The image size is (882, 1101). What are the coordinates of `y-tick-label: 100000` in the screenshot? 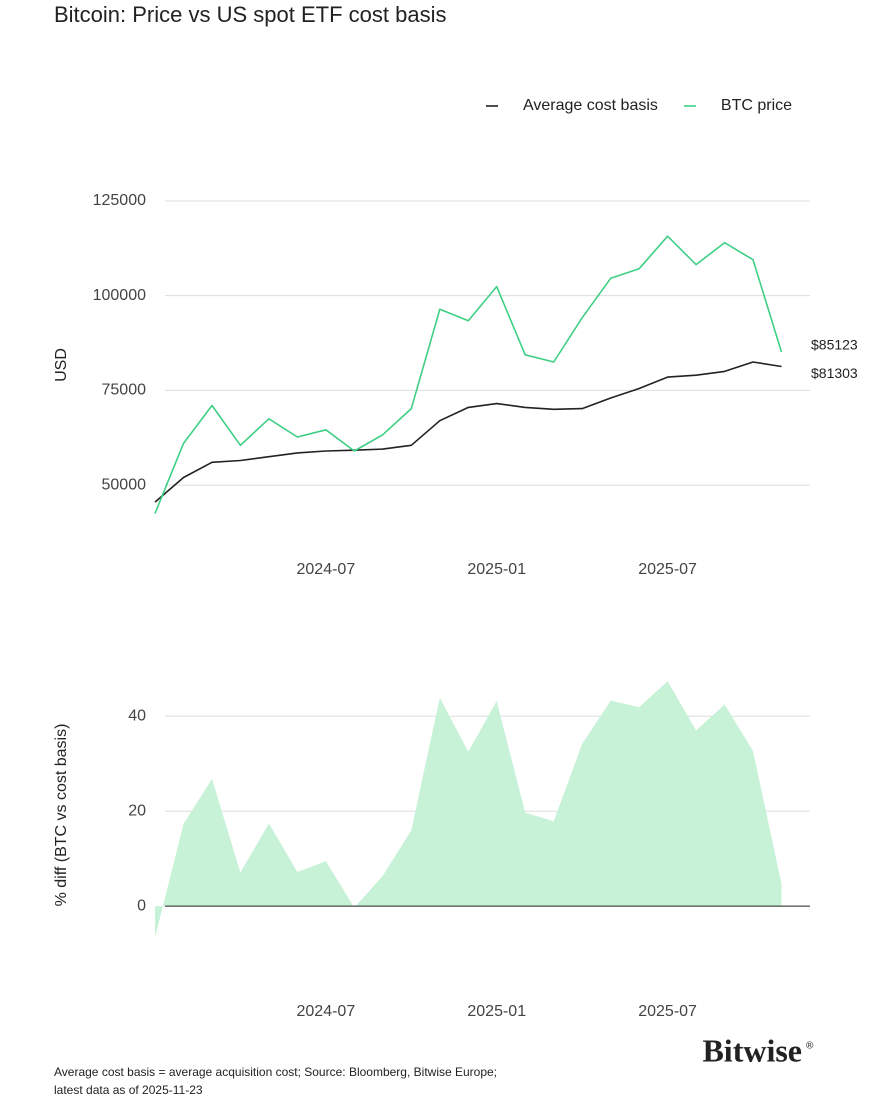 It's located at (119, 295).